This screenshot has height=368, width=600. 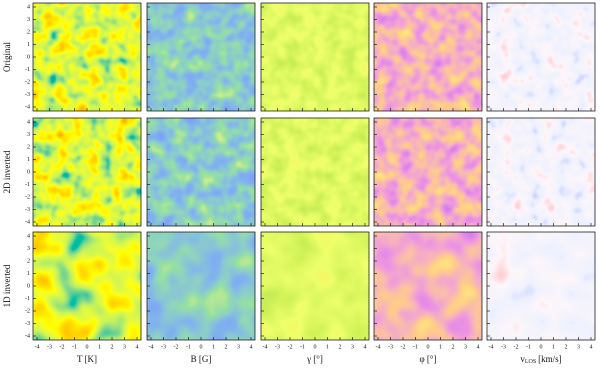 I want to click on row-label: 2D inverted, so click(x=7, y=171).